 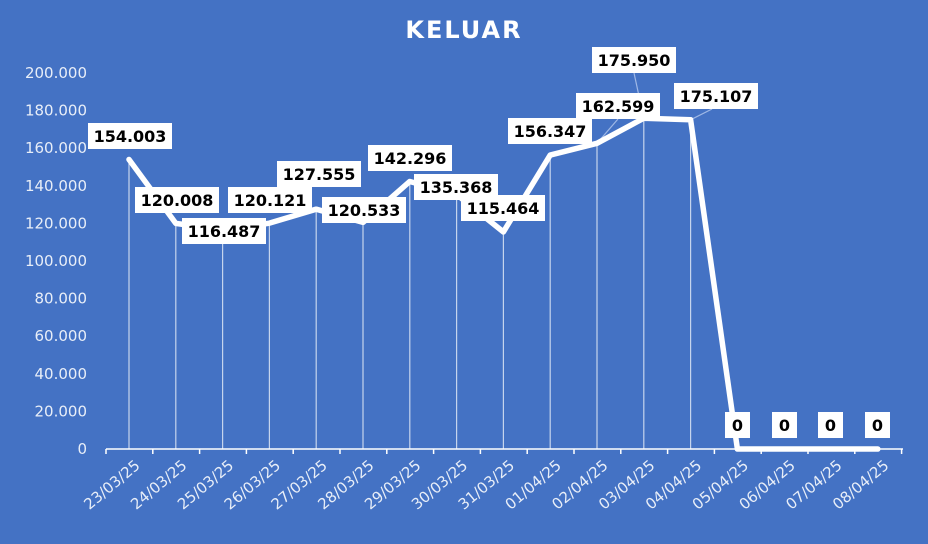 I want to click on data-label: 120.121, so click(x=270, y=200).